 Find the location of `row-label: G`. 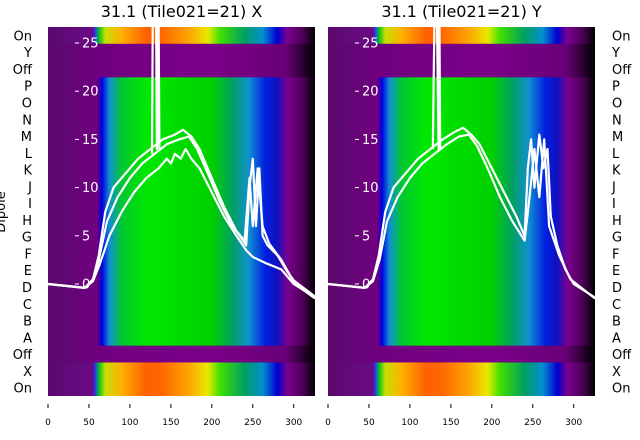

row-label: G is located at coordinates (27, 238).